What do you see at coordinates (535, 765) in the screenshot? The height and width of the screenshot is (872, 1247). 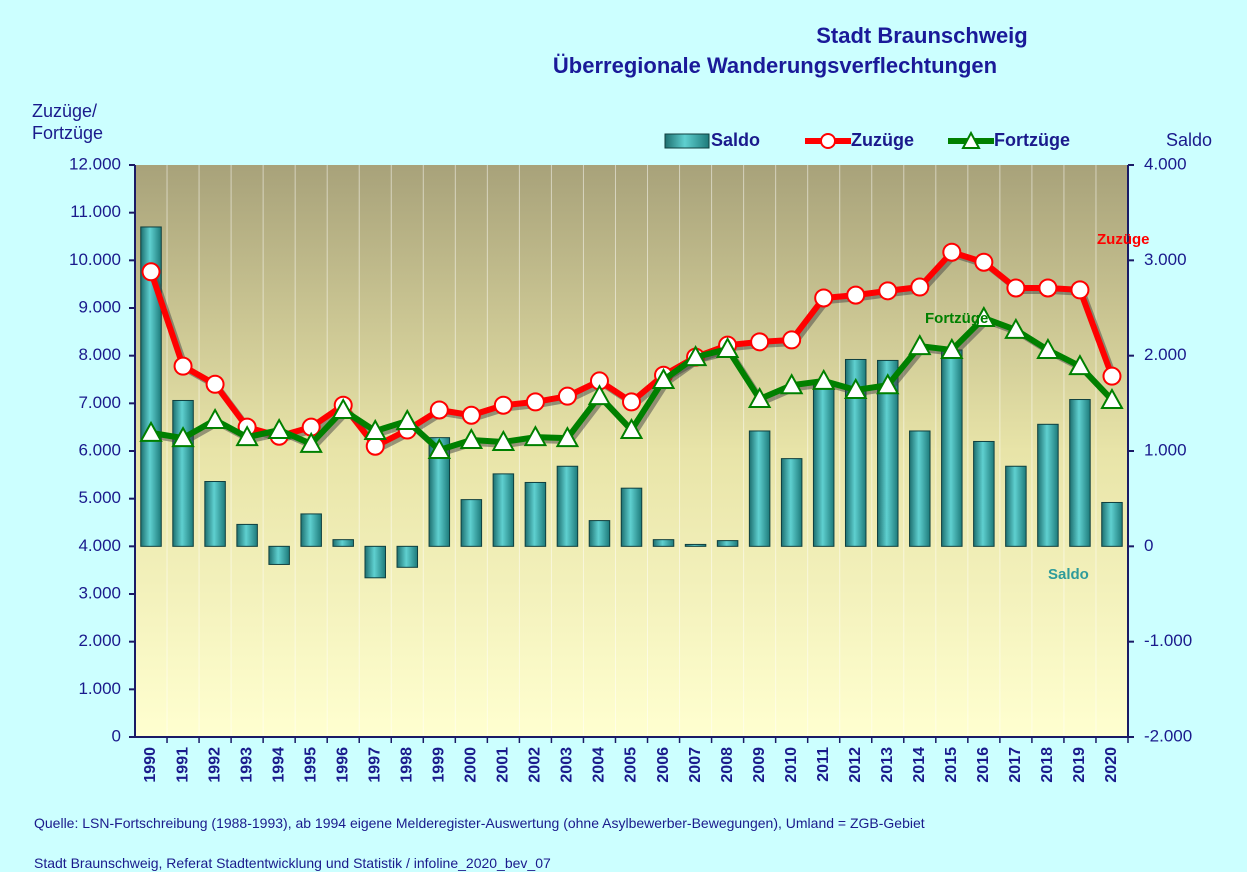 I see `x-tick-label: 2002` at bounding box center [535, 765].